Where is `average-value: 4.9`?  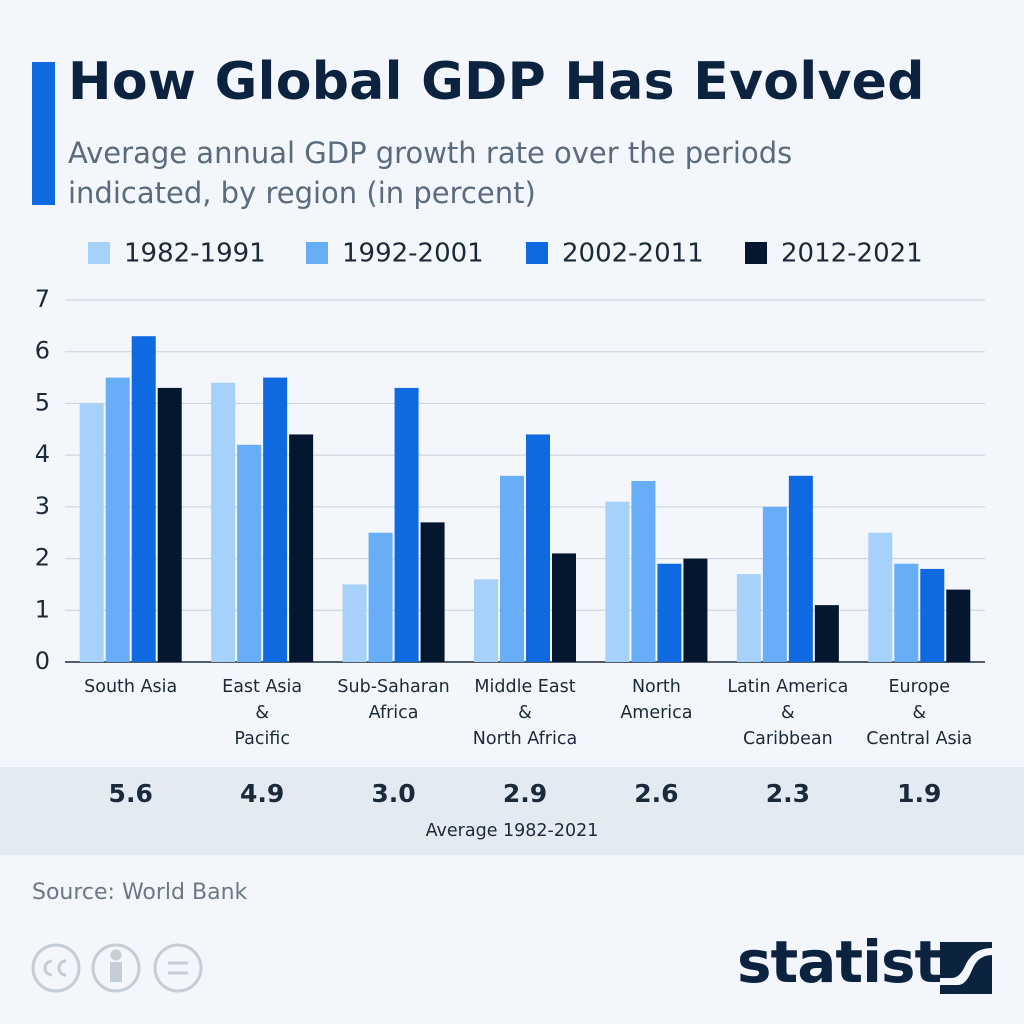
average-value: 4.9 is located at coordinates (262, 793).